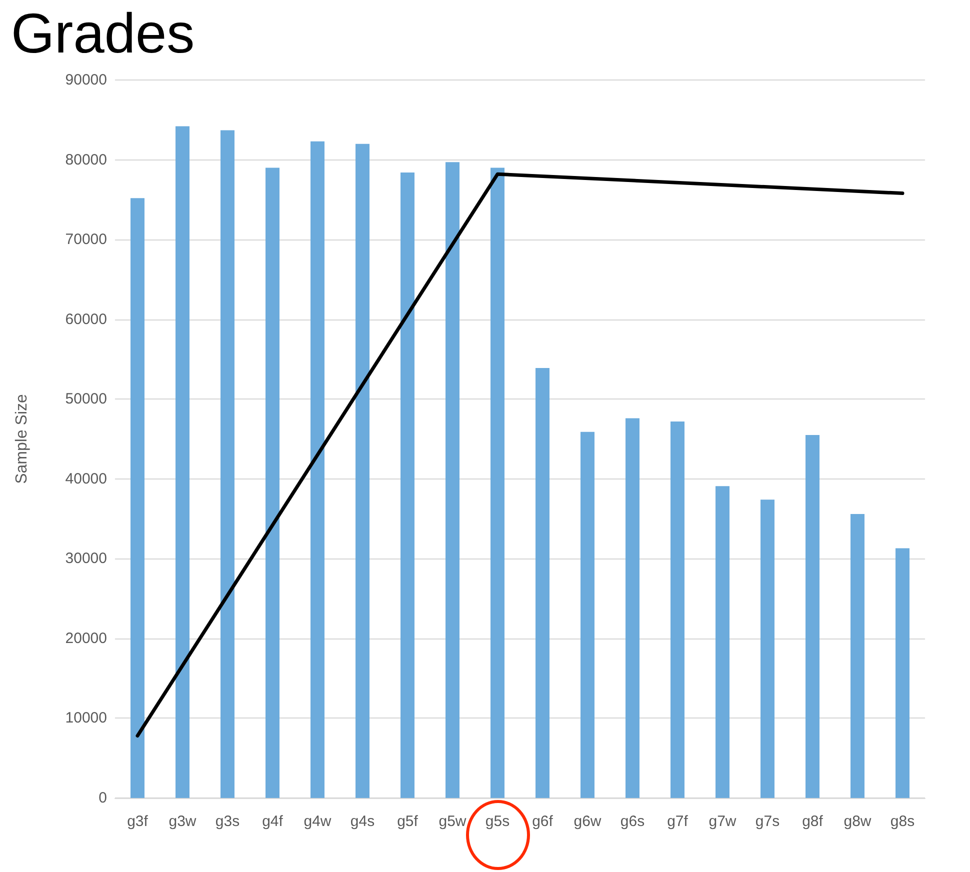 The width and height of the screenshot is (970, 872). What do you see at coordinates (452, 821) in the screenshot?
I see `x-tick-label: g5w` at bounding box center [452, 821].